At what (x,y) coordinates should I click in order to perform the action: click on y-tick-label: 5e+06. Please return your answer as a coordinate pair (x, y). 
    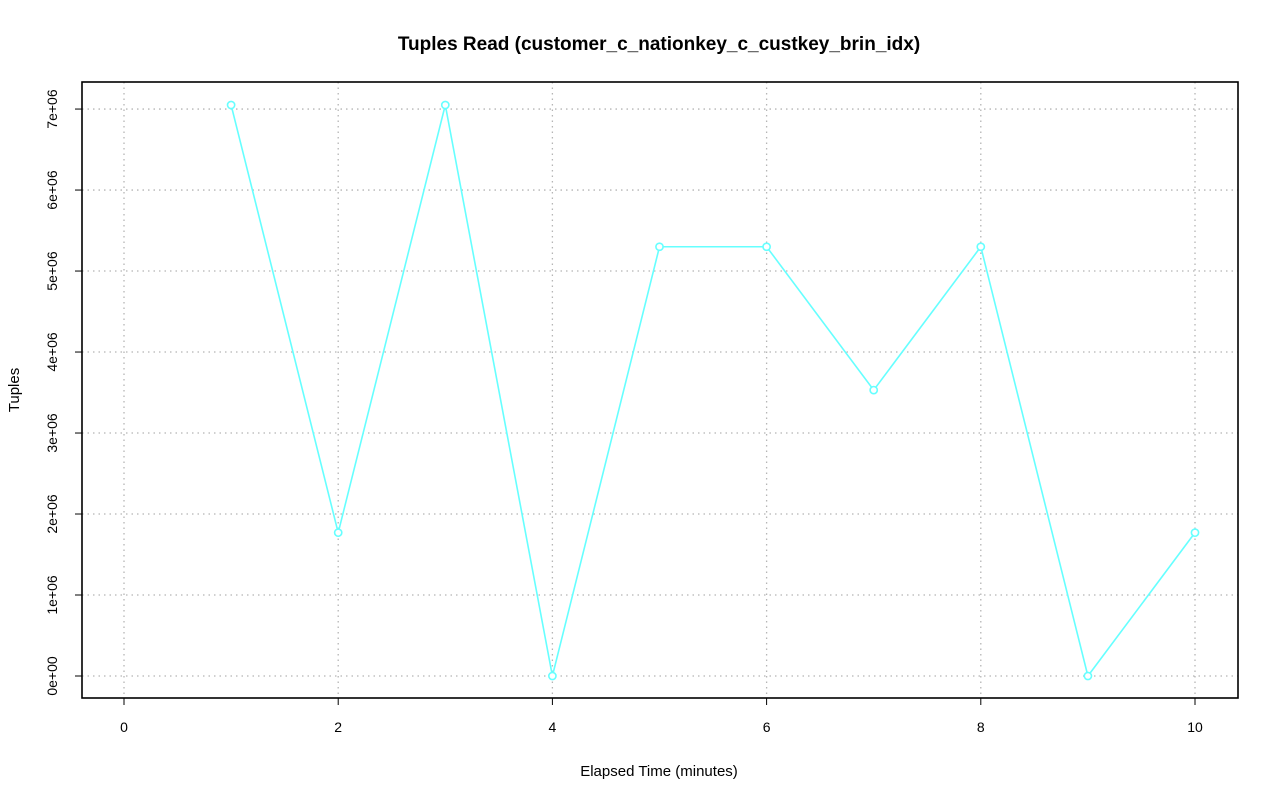
    Looking at the image, I should click on (52, 271).